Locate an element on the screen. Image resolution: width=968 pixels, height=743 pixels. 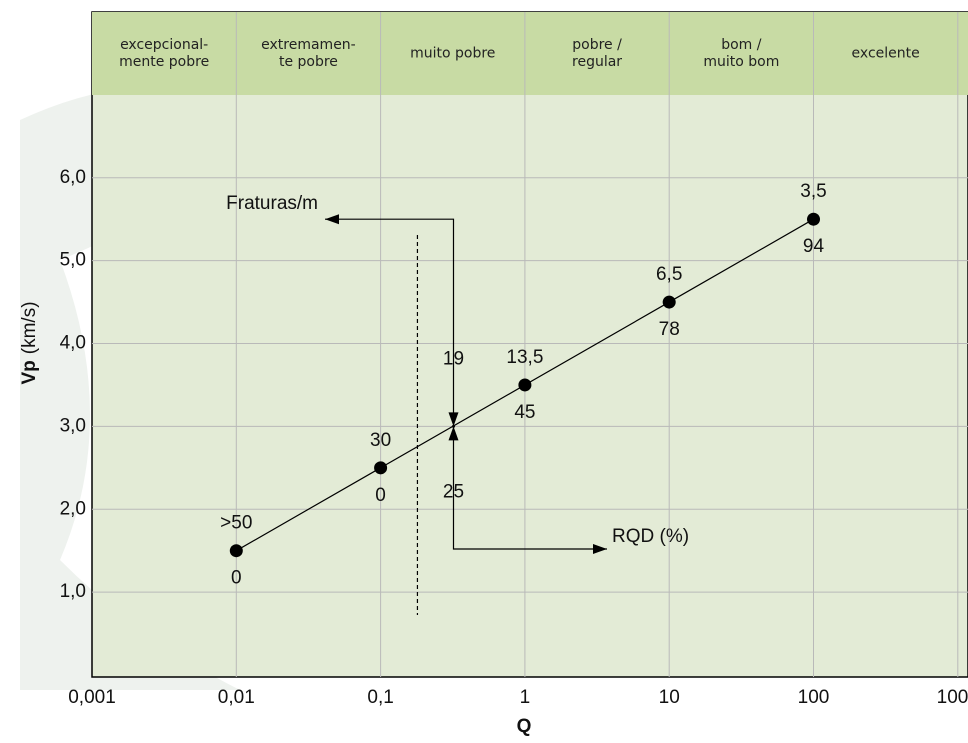
x-tick-label: 1 is located at coordinates (525, 697).